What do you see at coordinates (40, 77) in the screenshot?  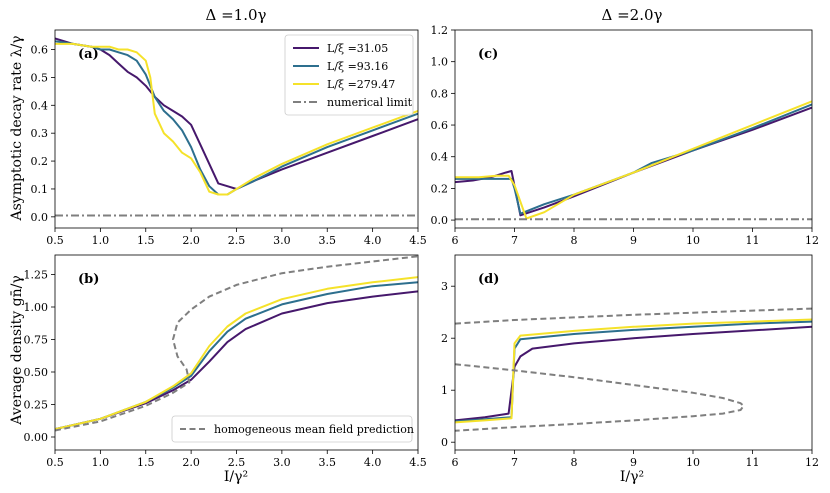 I see `y-tick-label: 0.5` at bounding box center [40, 77].